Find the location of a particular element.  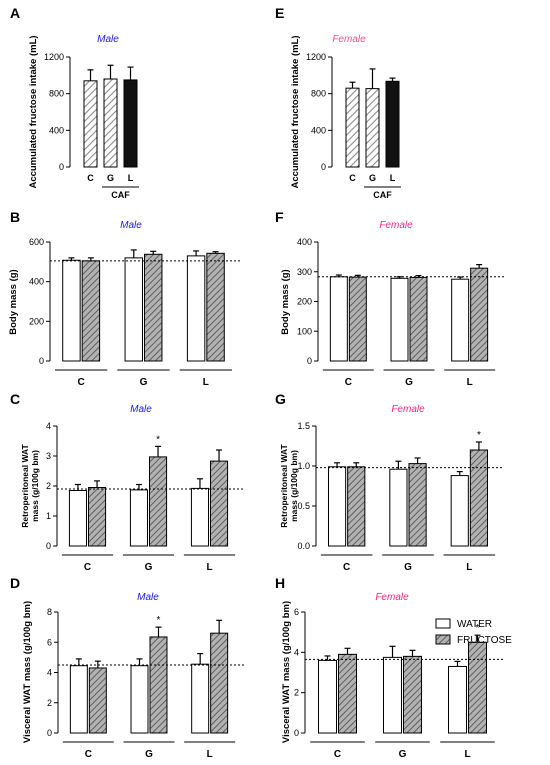

y-tick-label: 1.5 is located at coordinates (303, 426).